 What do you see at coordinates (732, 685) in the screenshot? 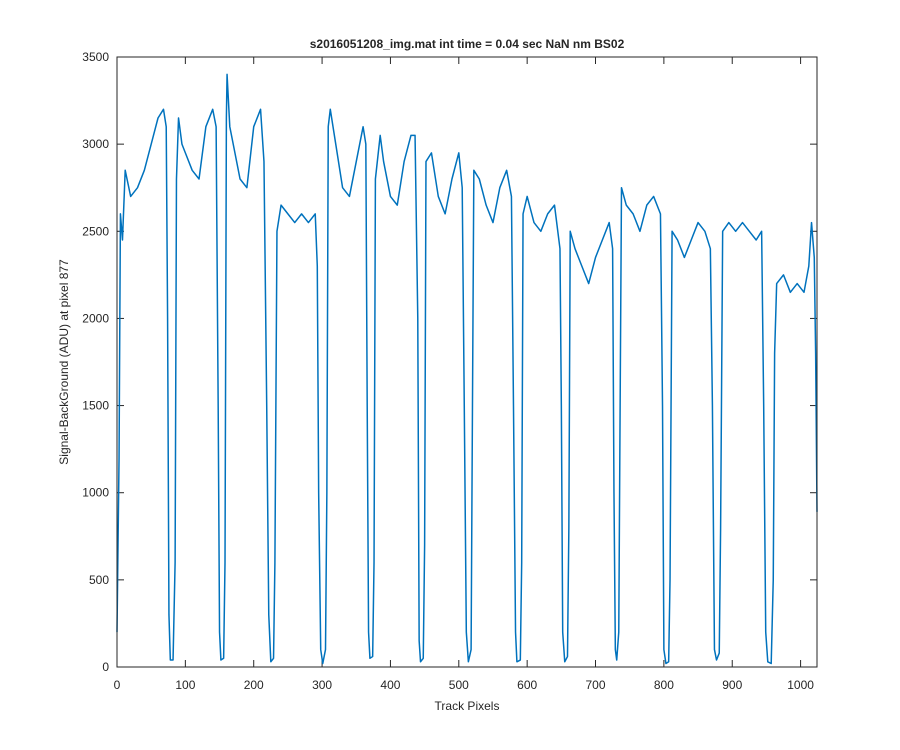
I see `x-tick-label: 900` at bounding box center [732, 685].